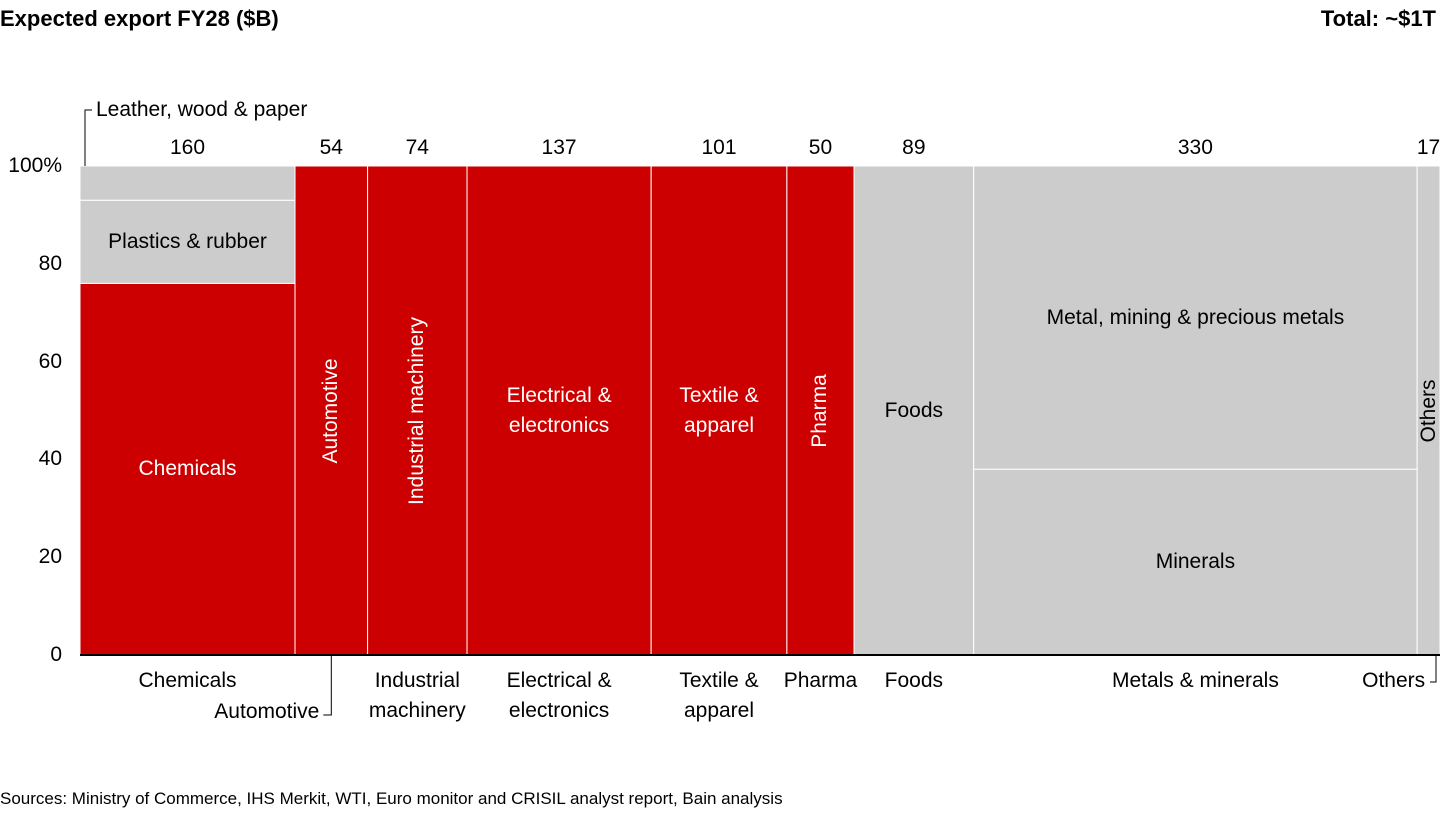 This screenshot has height=814, width=1440. I want to click on segment-label: Pharma, so click(820, 410).